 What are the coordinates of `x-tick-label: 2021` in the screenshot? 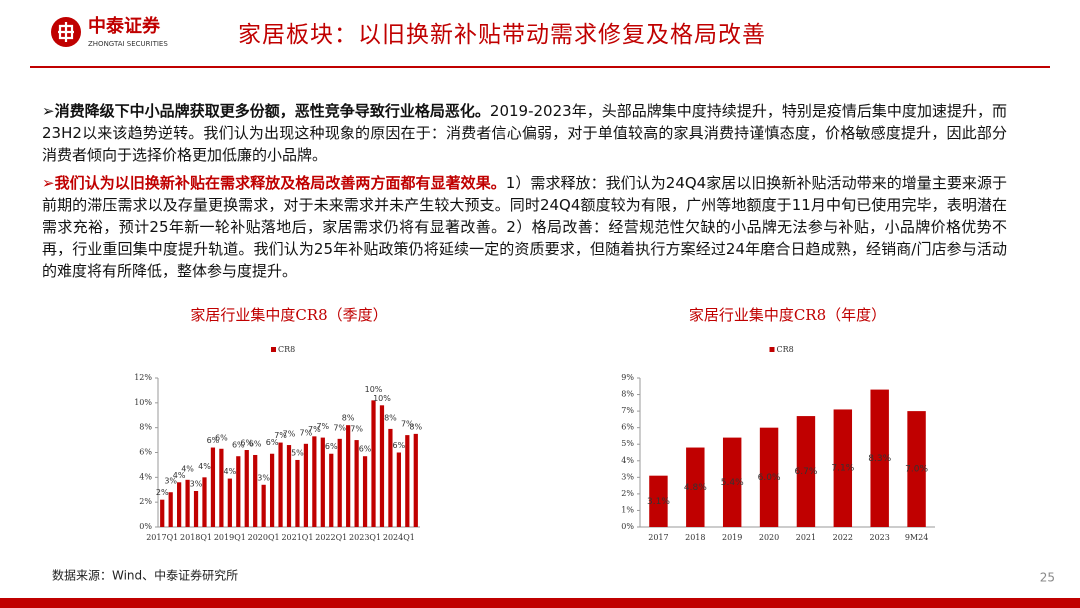 It's located at (806, 537).